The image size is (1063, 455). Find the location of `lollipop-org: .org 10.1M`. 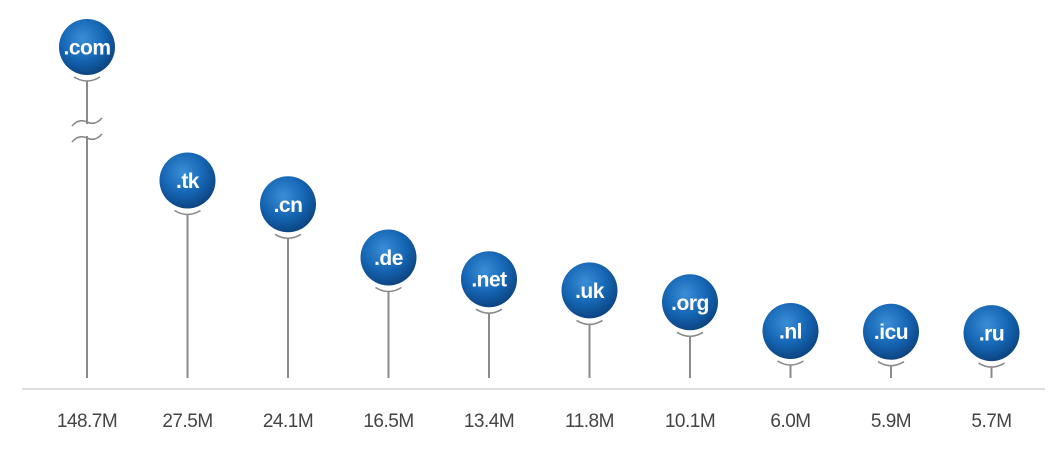

lollipop-org: .org 10.1M is located at coordinates (690, 353).